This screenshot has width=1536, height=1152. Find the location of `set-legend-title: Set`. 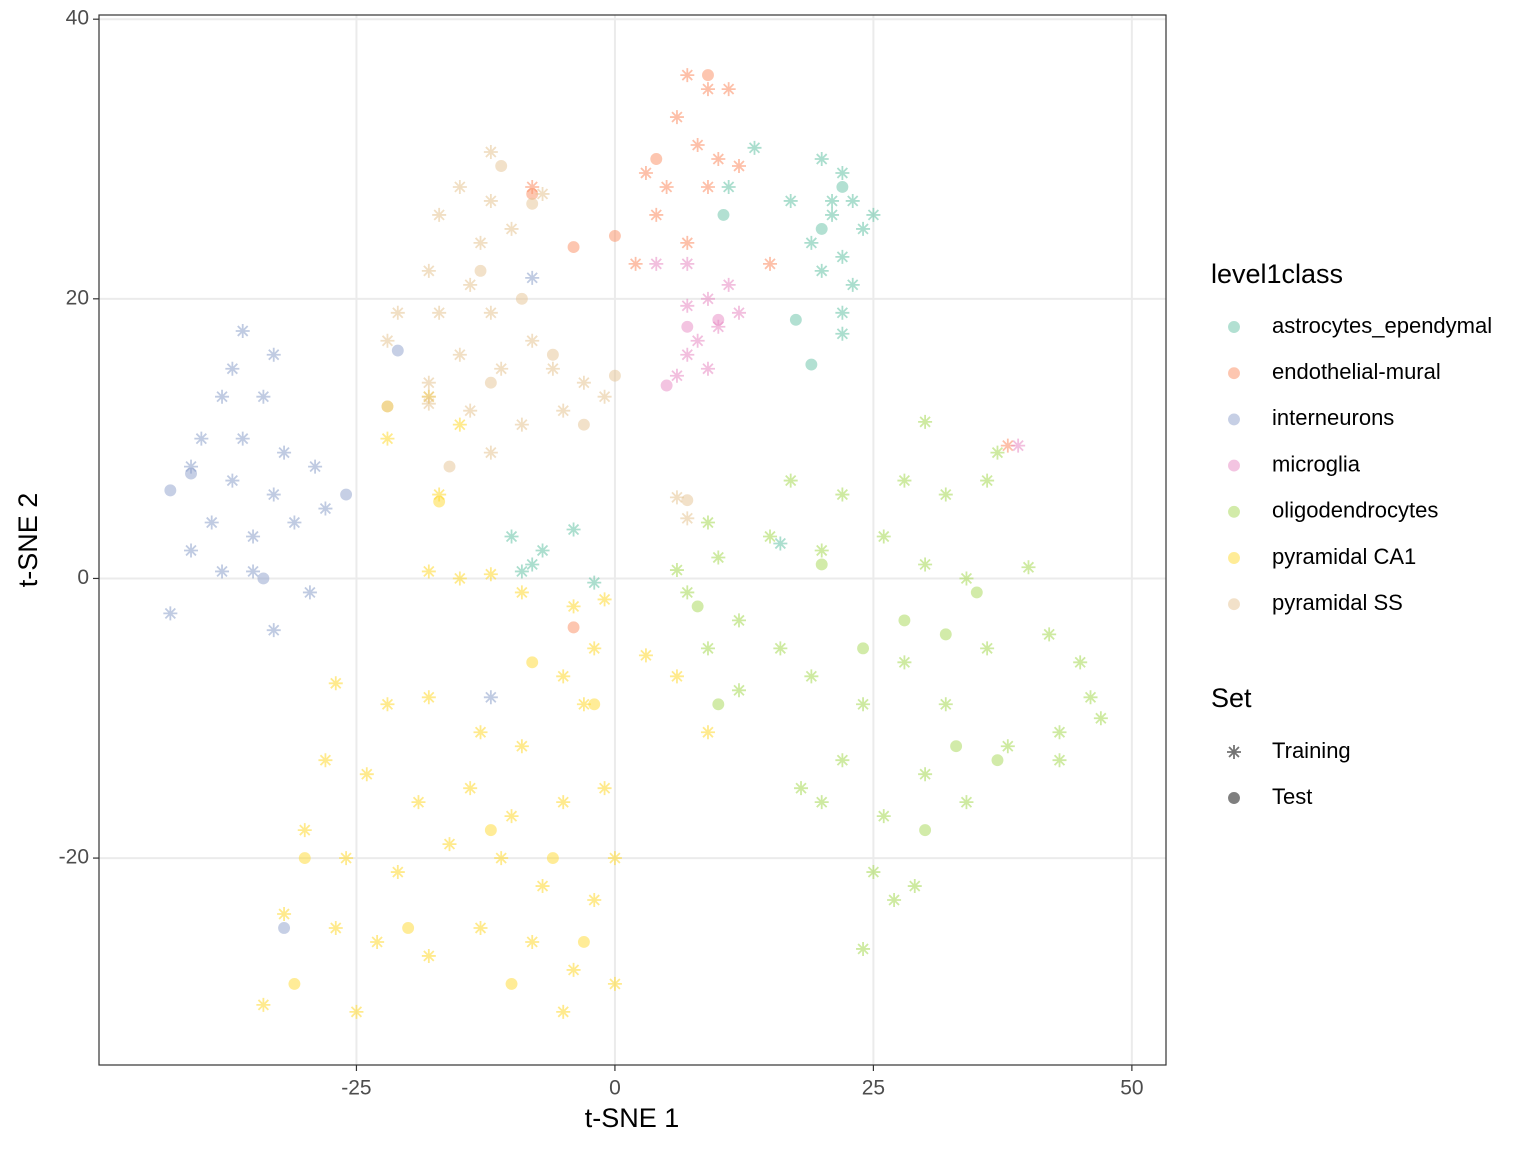

set-legend-title: Set is located at coordinates (1231, 698).